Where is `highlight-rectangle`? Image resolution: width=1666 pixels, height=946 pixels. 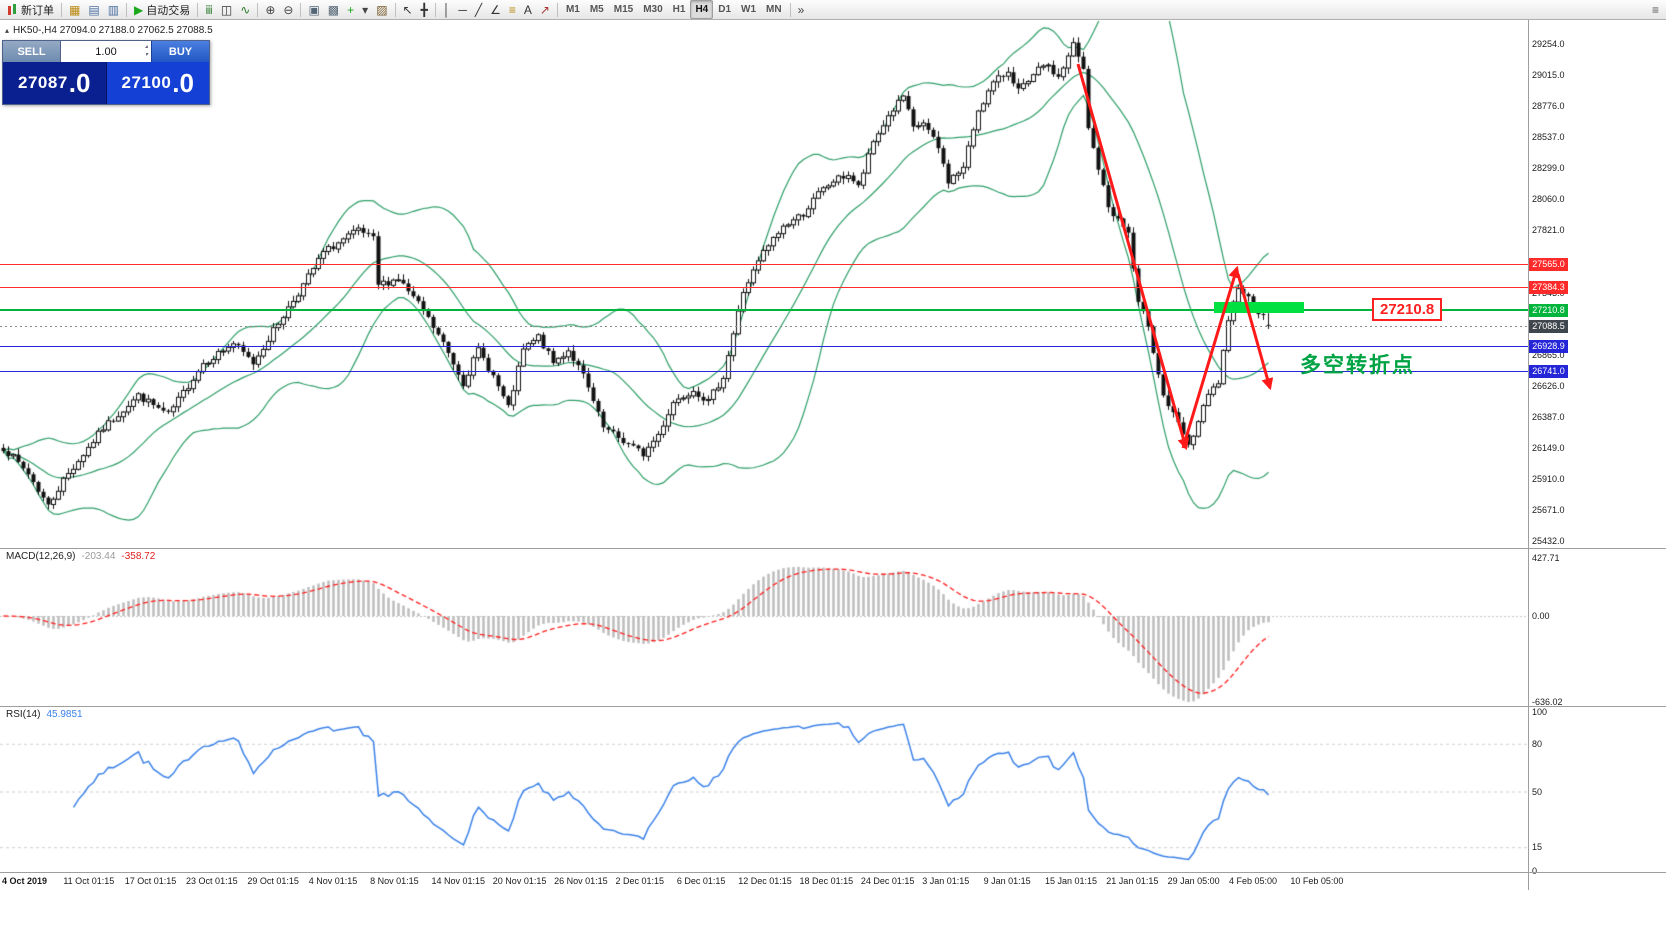
highlight-rectangle is located at coordinates (1259, 307).